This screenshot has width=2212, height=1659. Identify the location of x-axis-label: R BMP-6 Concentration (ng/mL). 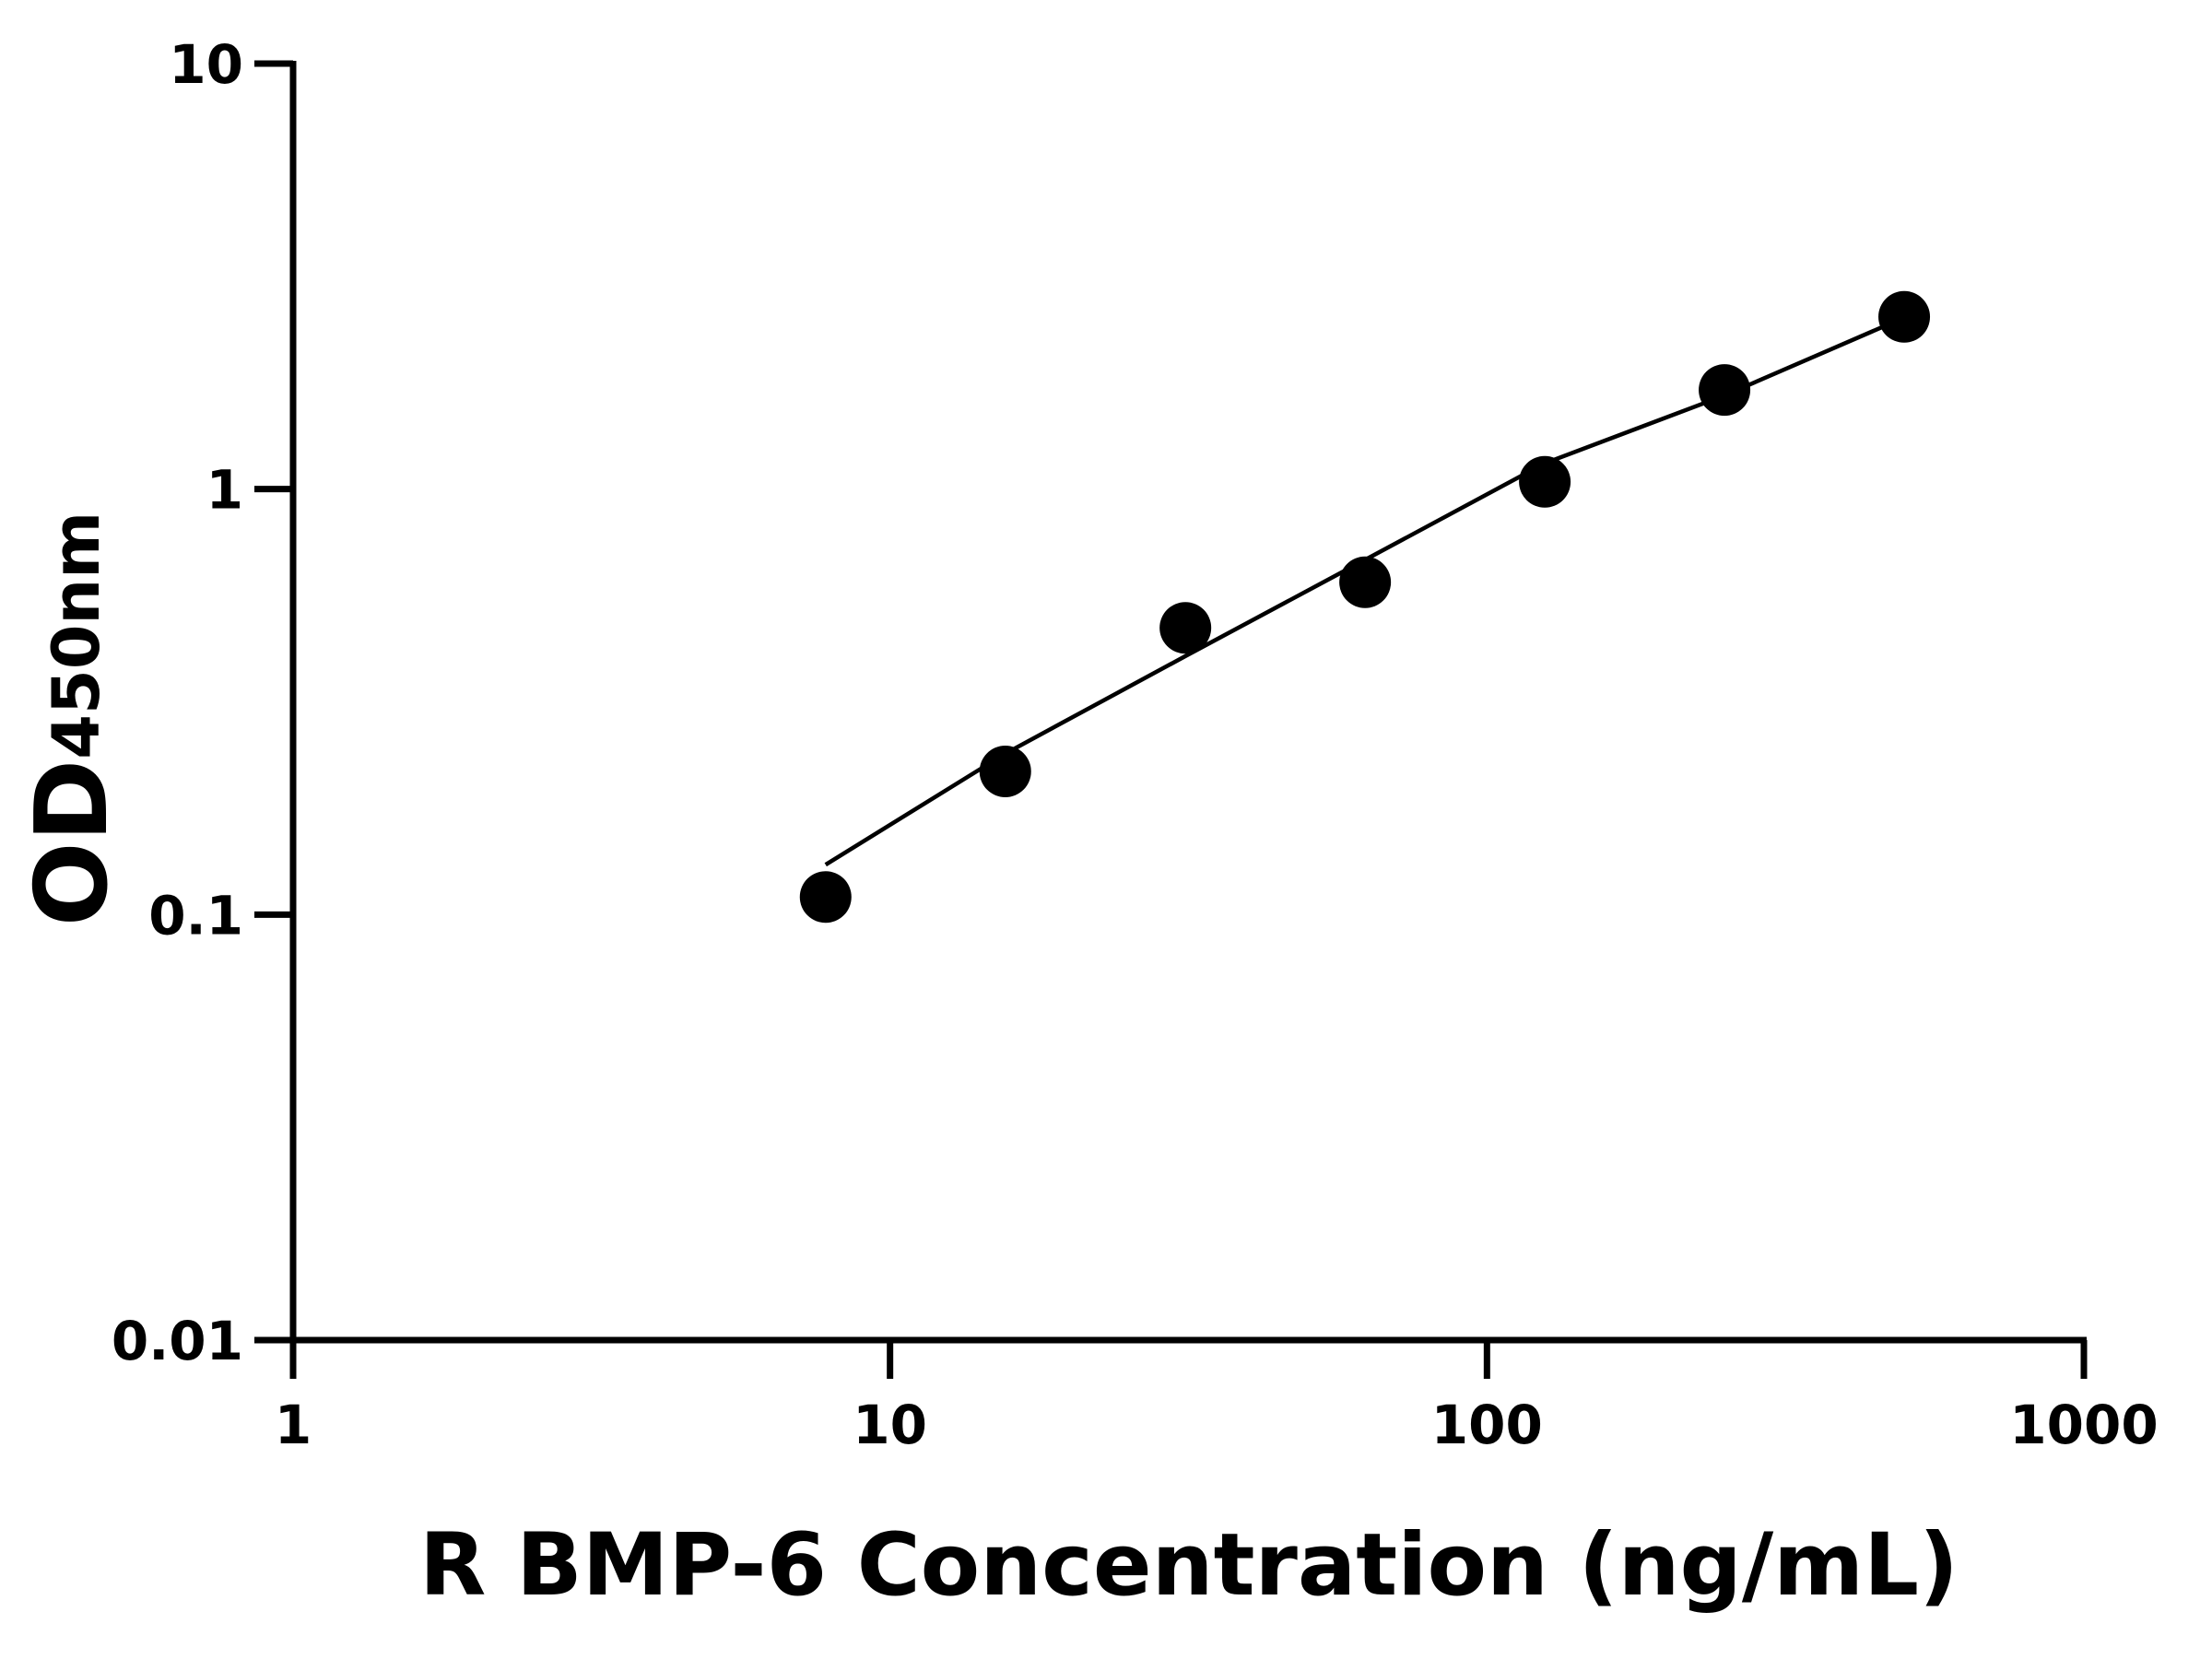
(1189, 1565).